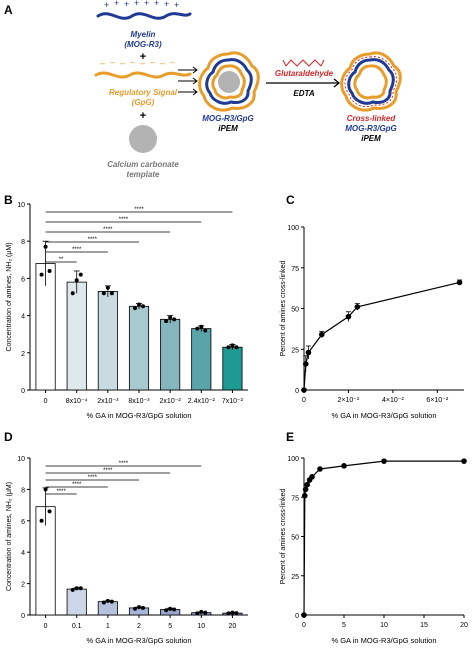 This screenshot has width=474, height=650. Describe the element at coordinates (77, 401) in the screenshot. I see `x-tick-label: 8x10⁻⁴` at that location.